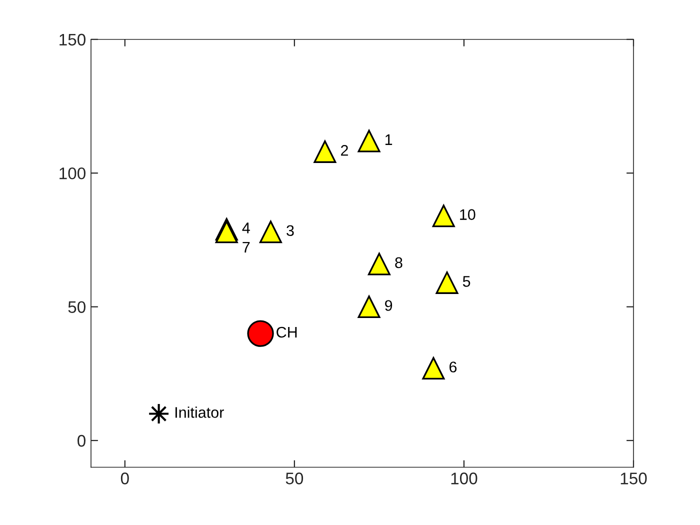 The height and width of the screenshot is (525, 700). I want to click on x-tick-label: 50, so click(295, 478).